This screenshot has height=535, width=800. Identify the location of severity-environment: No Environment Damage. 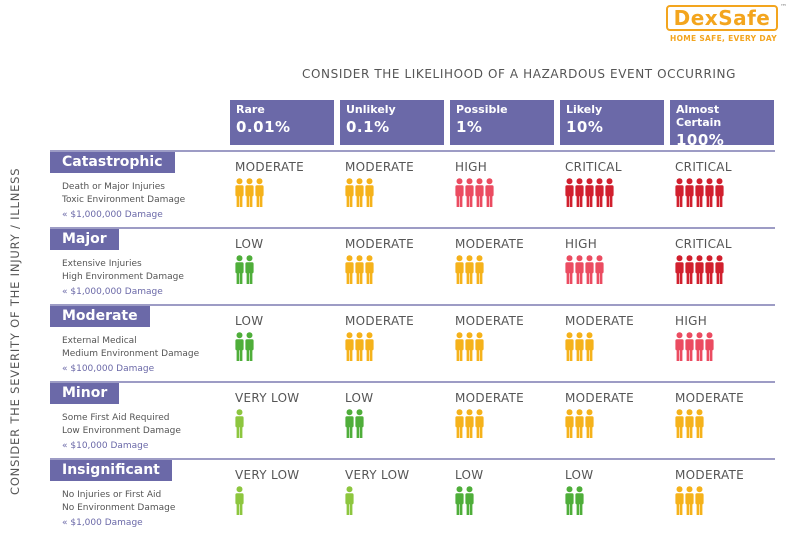
(119, 508).